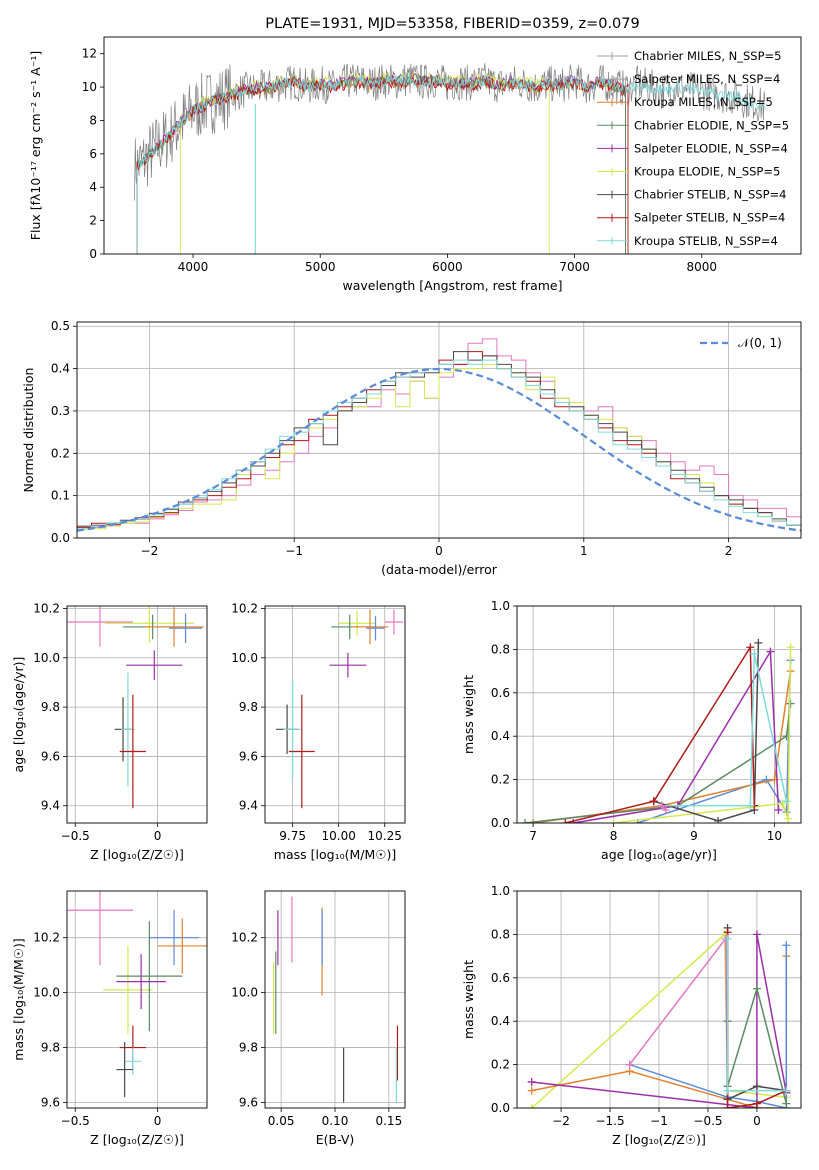  I want to click on histograms, so click(439, 435).